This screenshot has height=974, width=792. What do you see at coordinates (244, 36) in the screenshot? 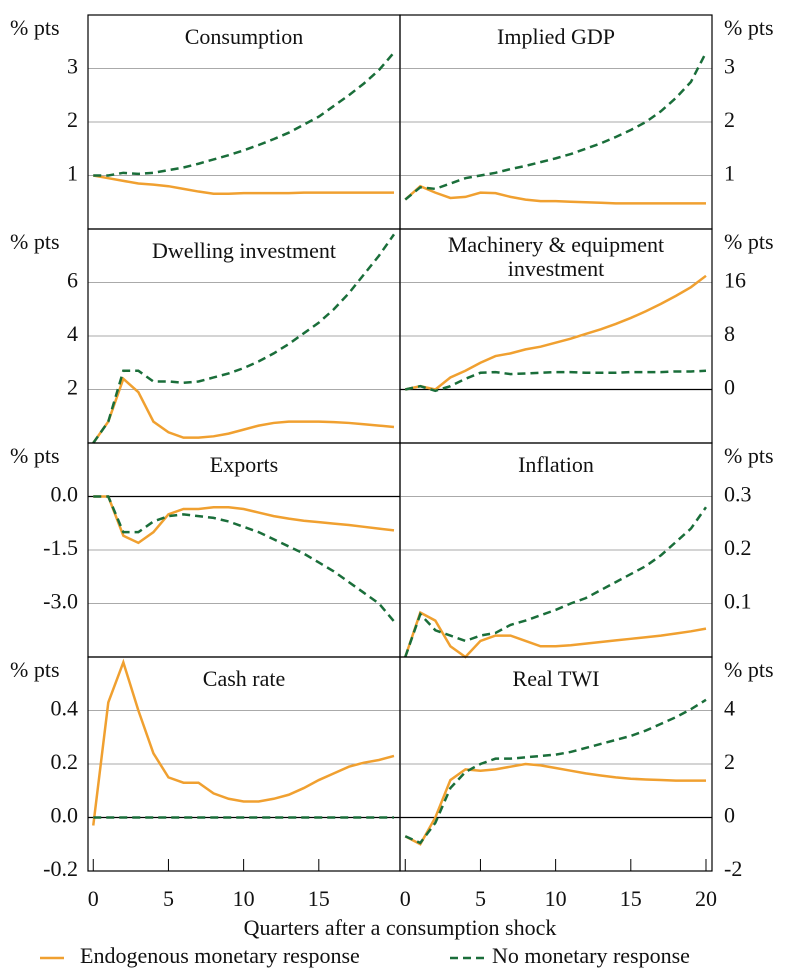
I see `panel-title: Consumption` at bounding box center [244, 36].